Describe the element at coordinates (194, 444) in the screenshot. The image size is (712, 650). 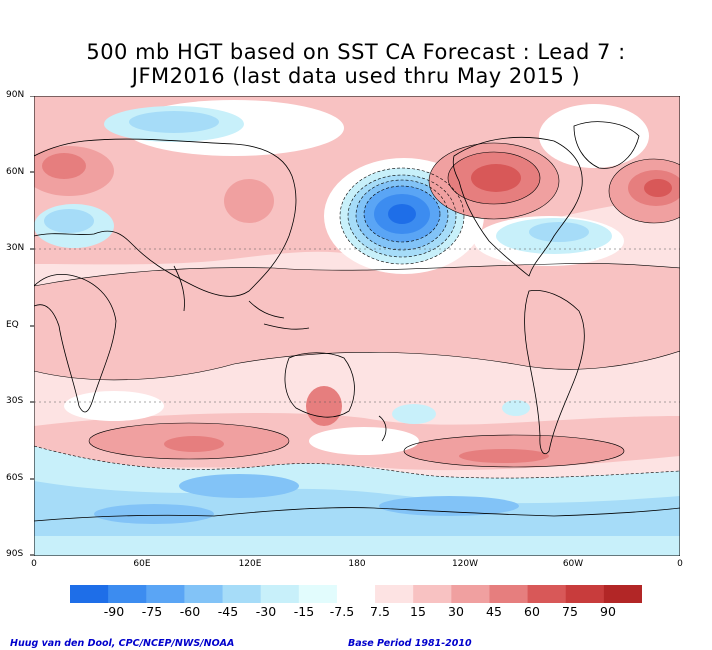
I see `southern-max-45-west` at that location.